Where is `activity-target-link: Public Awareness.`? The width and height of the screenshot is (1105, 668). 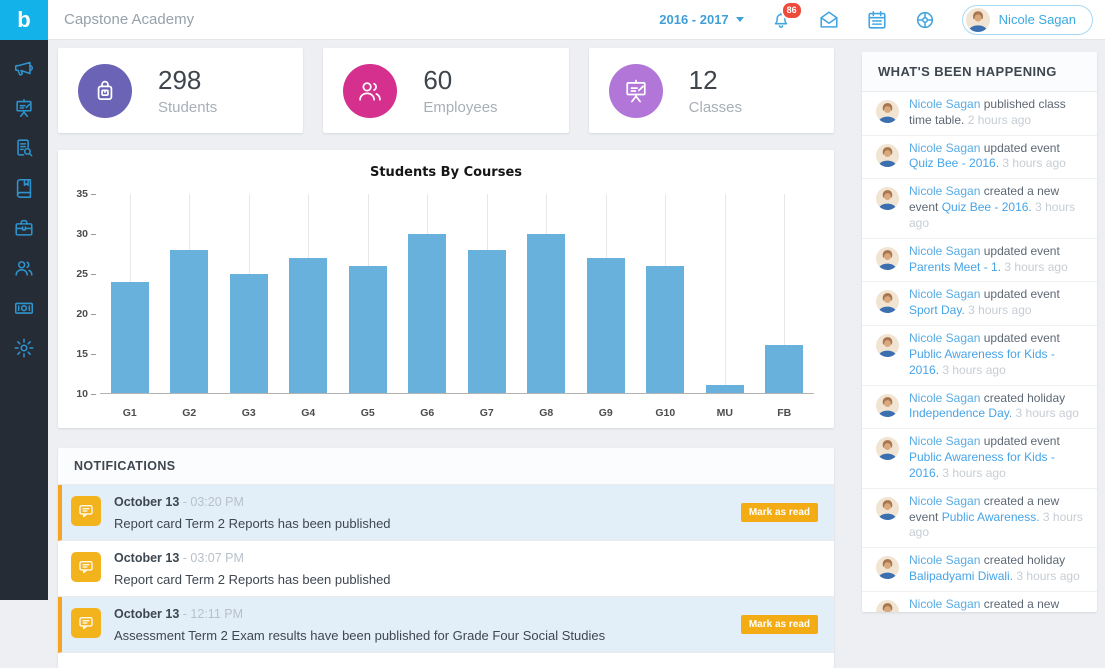
activity-target-link: Public Awareness. is located at coordinates (990, 516).